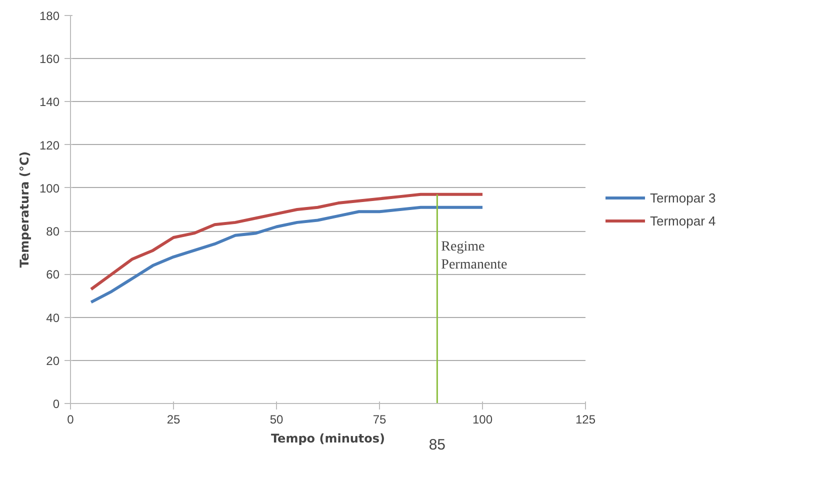  Describe the element at coordinates (53, 317) in the screenshot. I see `y-tick-label: 40` at that location.